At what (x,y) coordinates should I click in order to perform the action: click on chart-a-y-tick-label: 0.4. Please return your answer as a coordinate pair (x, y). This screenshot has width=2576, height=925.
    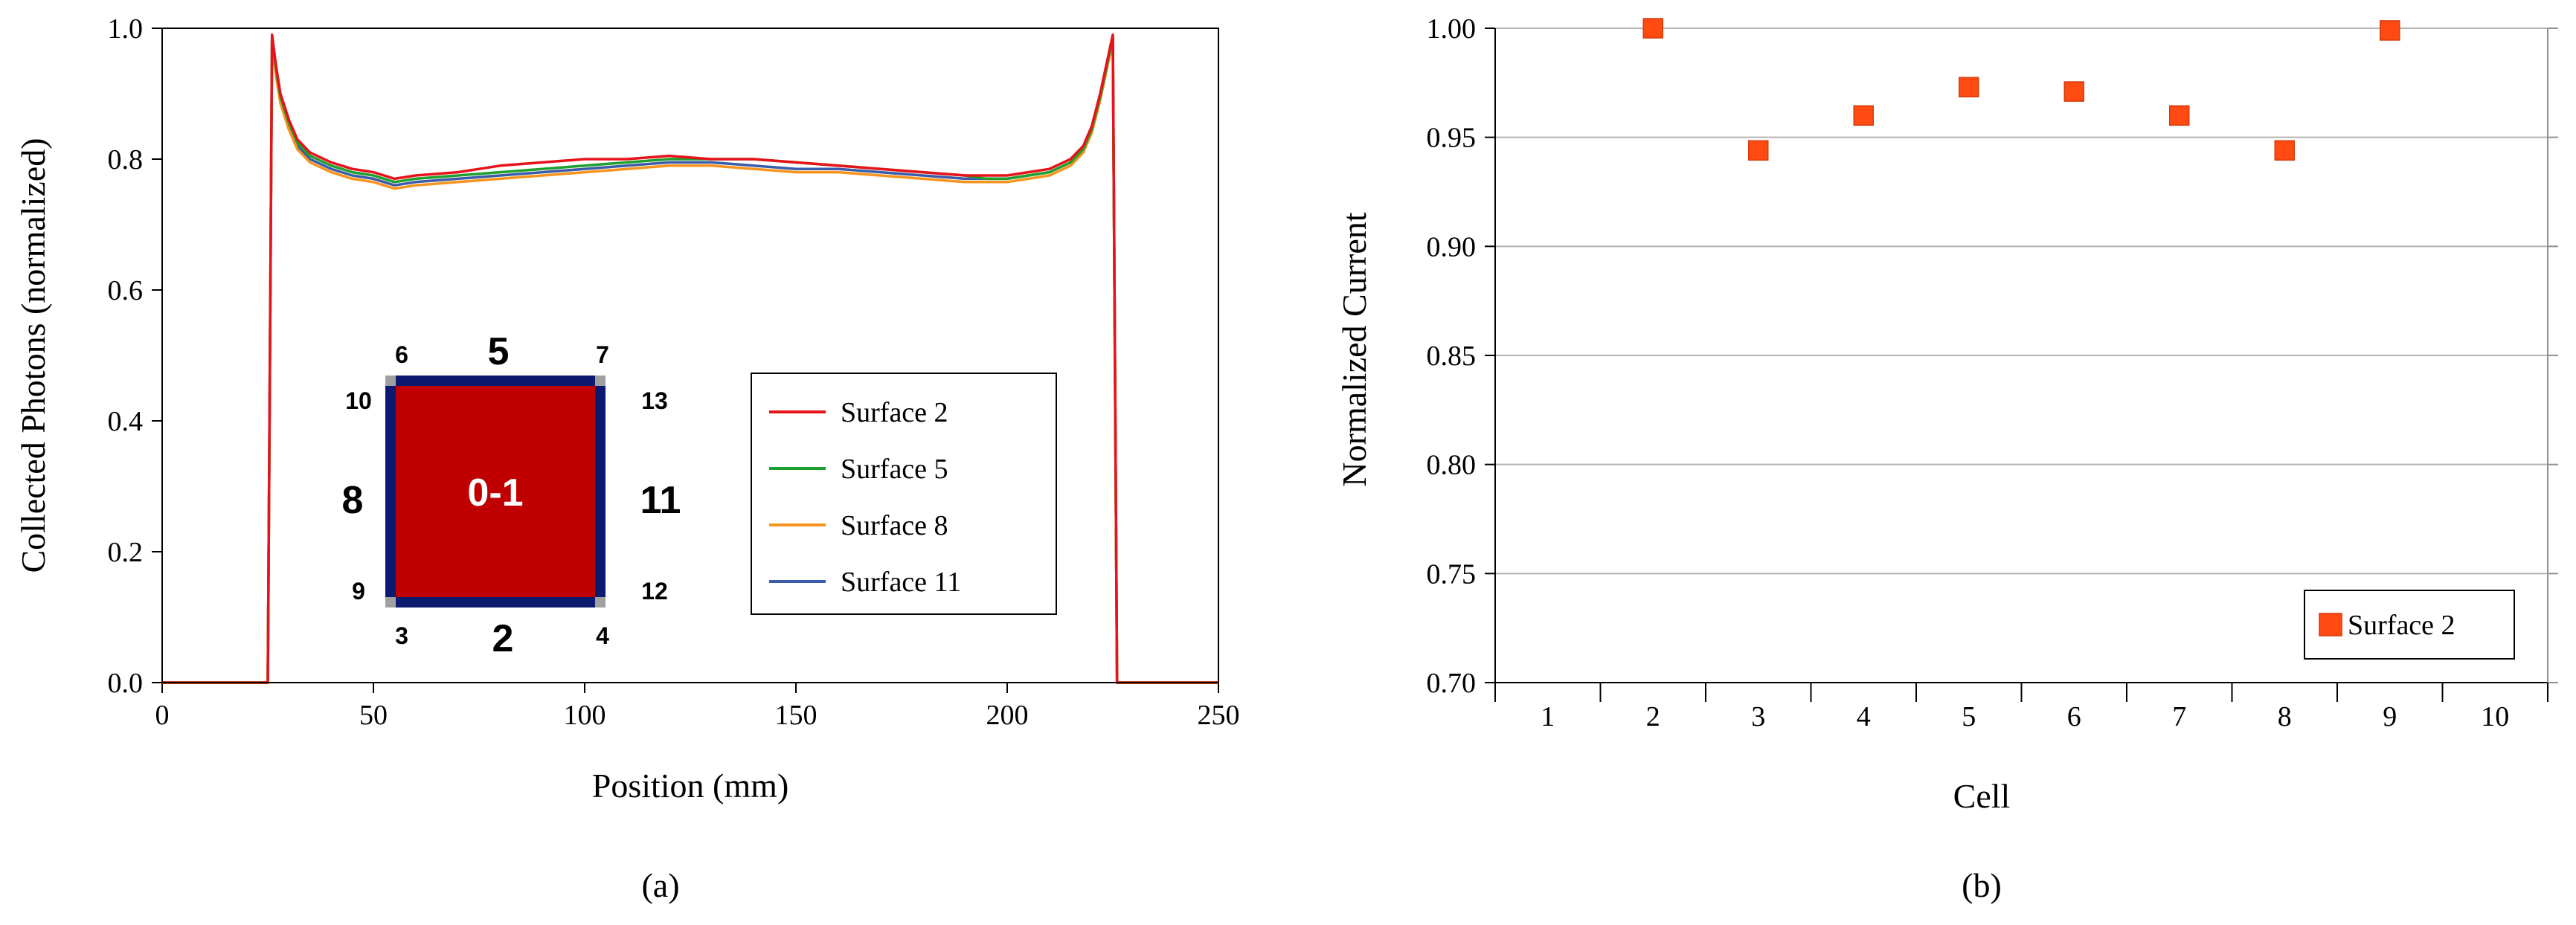
    Looking at the image, I should click on (126, 421).